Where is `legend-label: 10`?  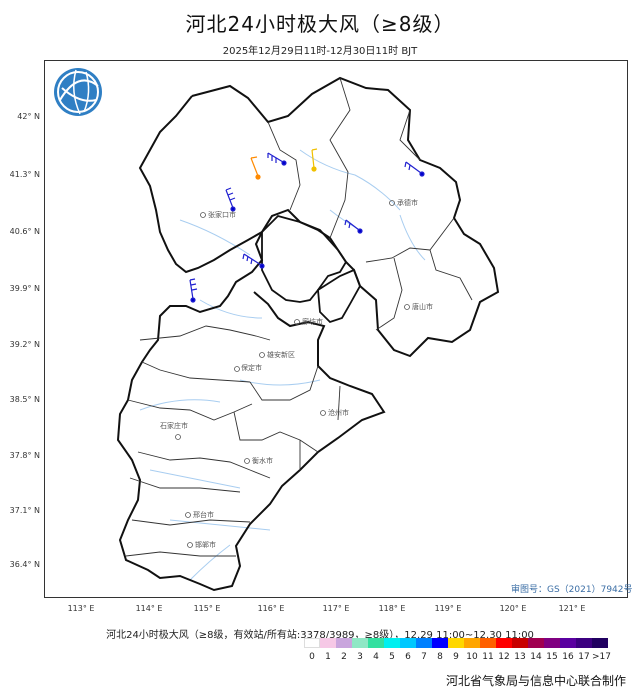
legend-label: 10 is located at coordinates (472, 657).